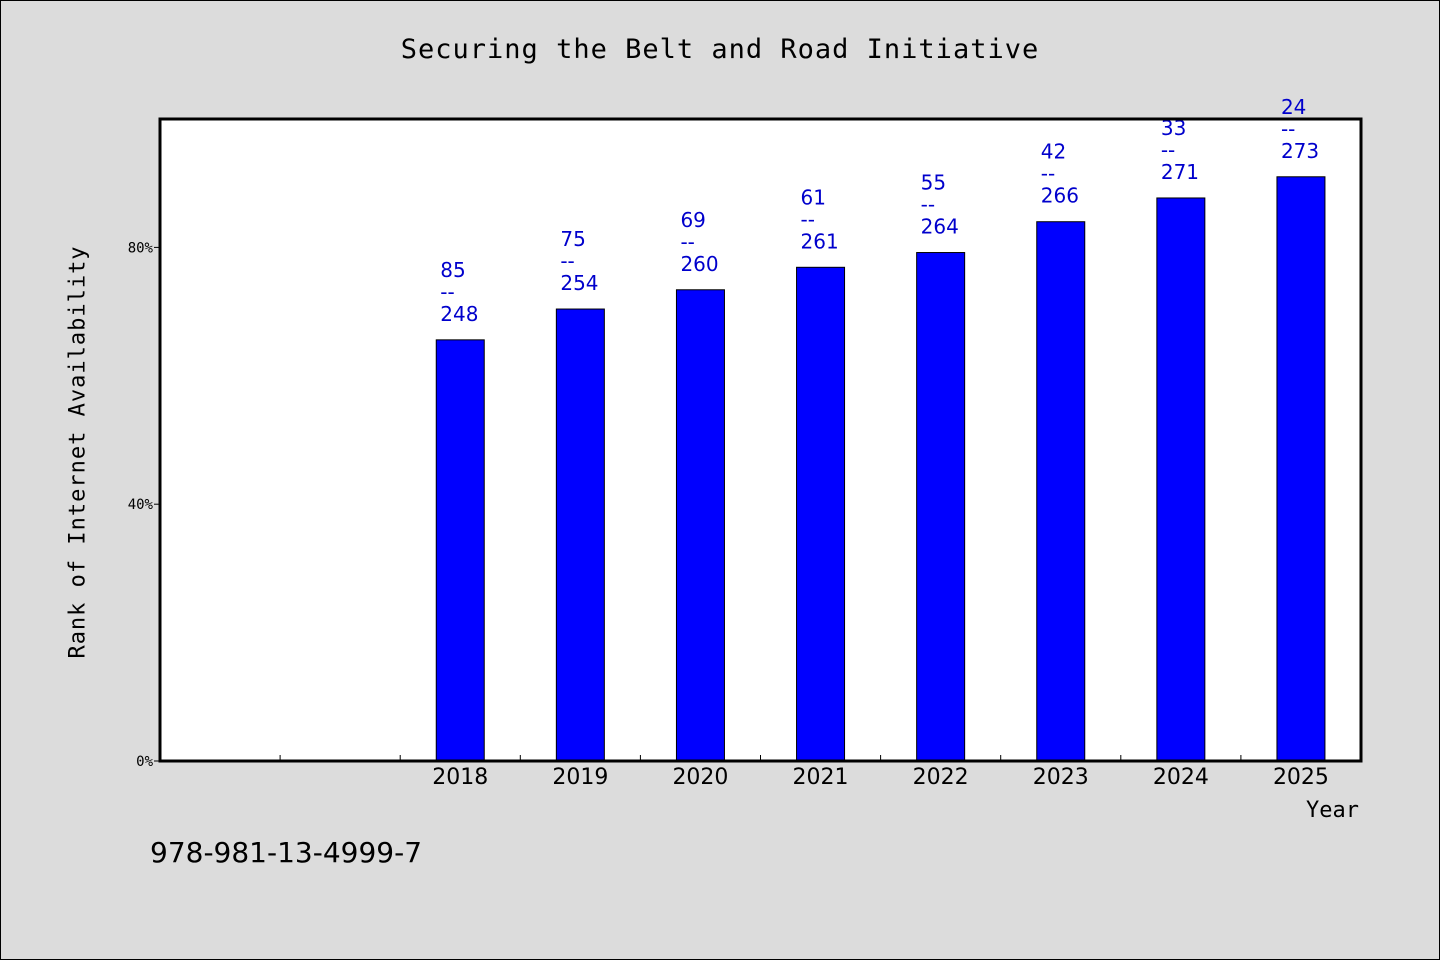 This screenshot has height=960, width=1440. Describe the element at coordinates (460, 550) in the screenshot. I see `bar-2018` at that location.